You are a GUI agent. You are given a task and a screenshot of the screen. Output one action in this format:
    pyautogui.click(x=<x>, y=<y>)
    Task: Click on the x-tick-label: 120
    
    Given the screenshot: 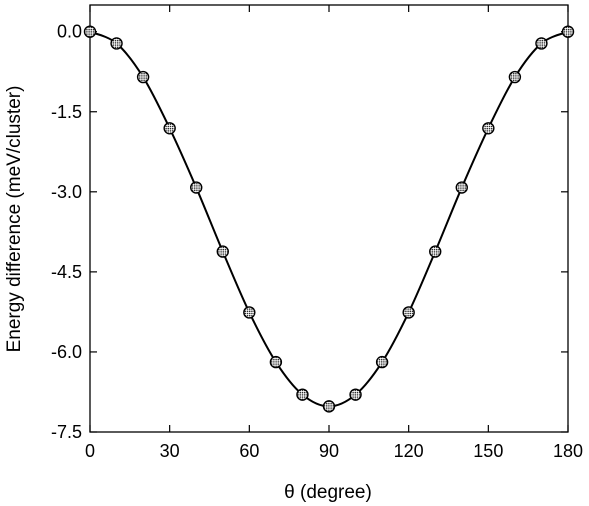 What is the action you would take?
    pyautogui.click(x=409, y=451)
    